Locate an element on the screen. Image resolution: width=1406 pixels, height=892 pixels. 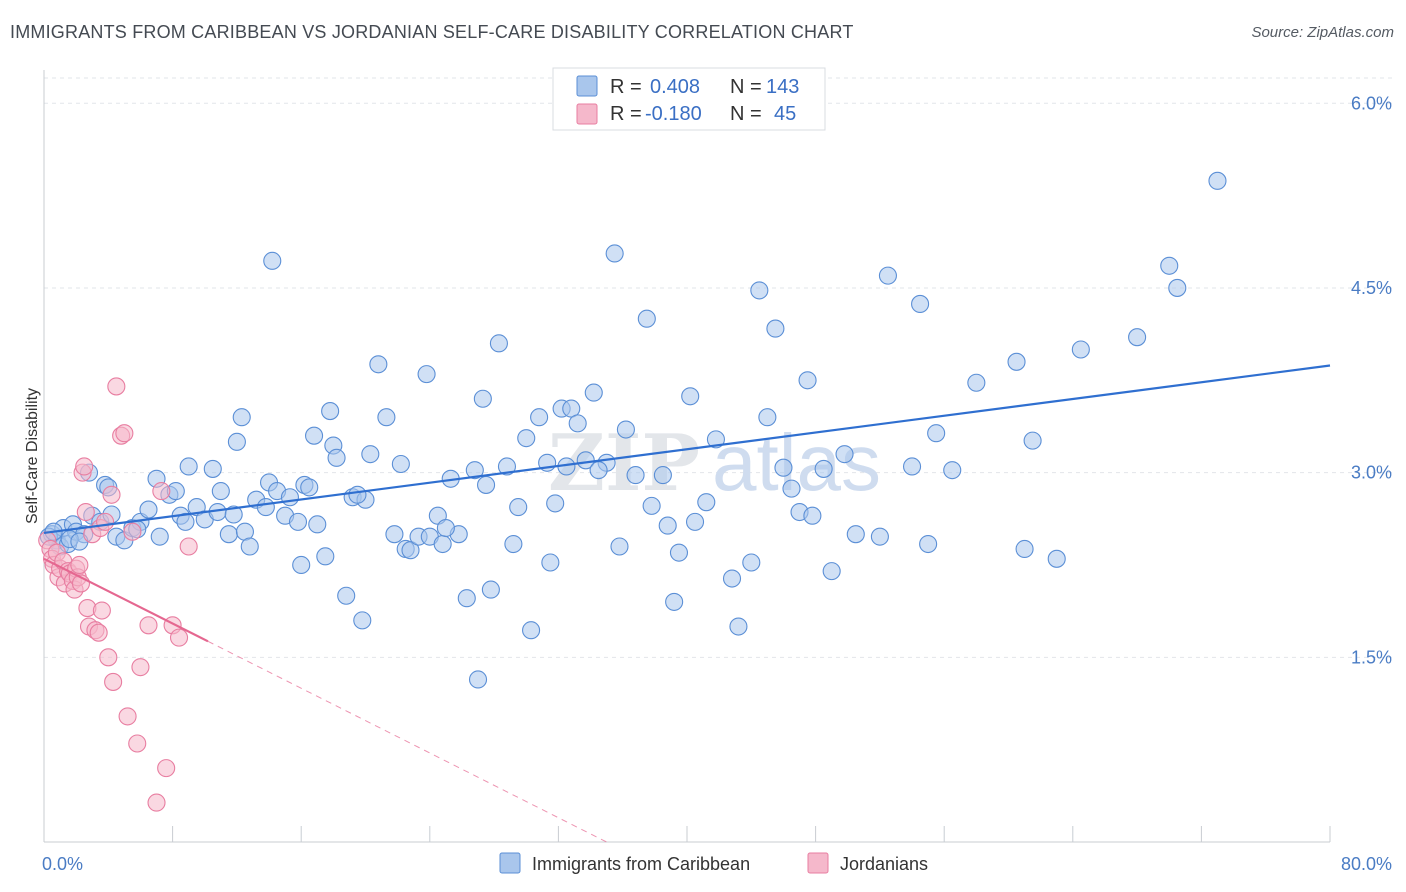
legend-bottom: Immigrants from Caribbean Jordanians is located at coordinates (713, 863).